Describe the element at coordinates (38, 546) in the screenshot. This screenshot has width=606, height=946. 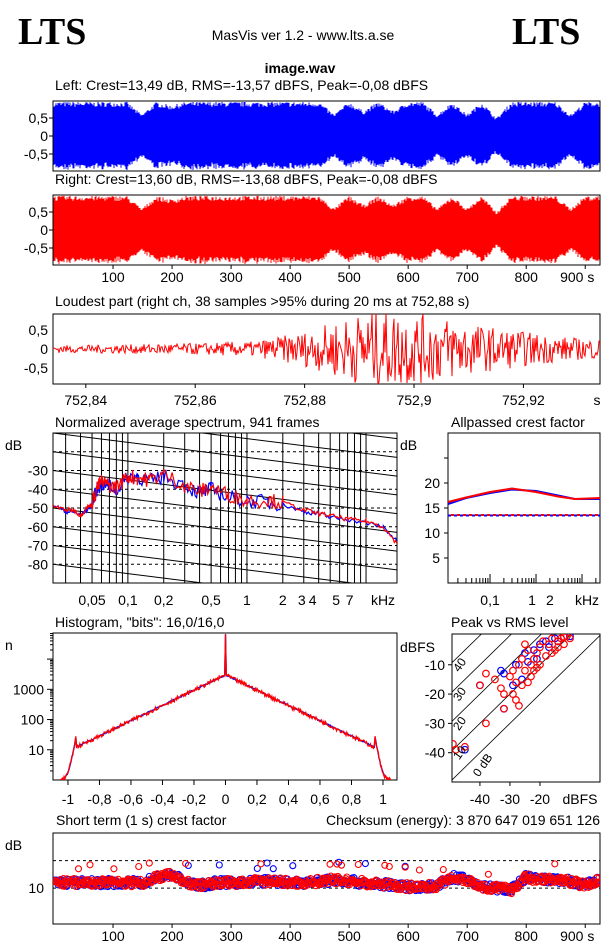
I see `y-tick-label: -70` at that location.